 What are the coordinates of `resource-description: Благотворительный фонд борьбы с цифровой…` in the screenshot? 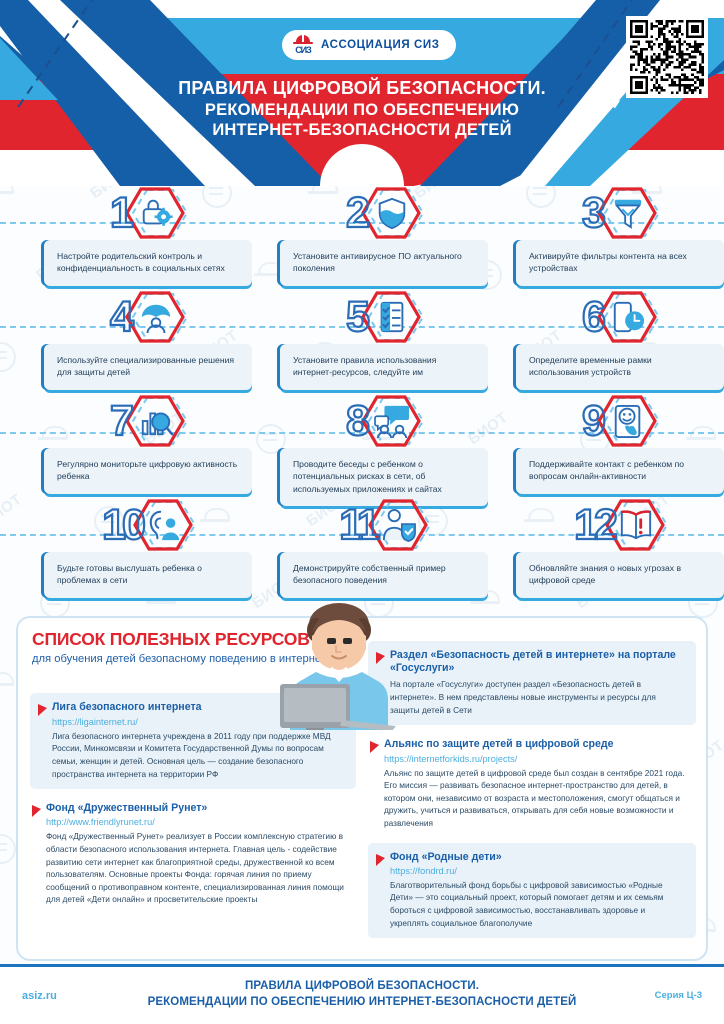 It's located at (527, 903).